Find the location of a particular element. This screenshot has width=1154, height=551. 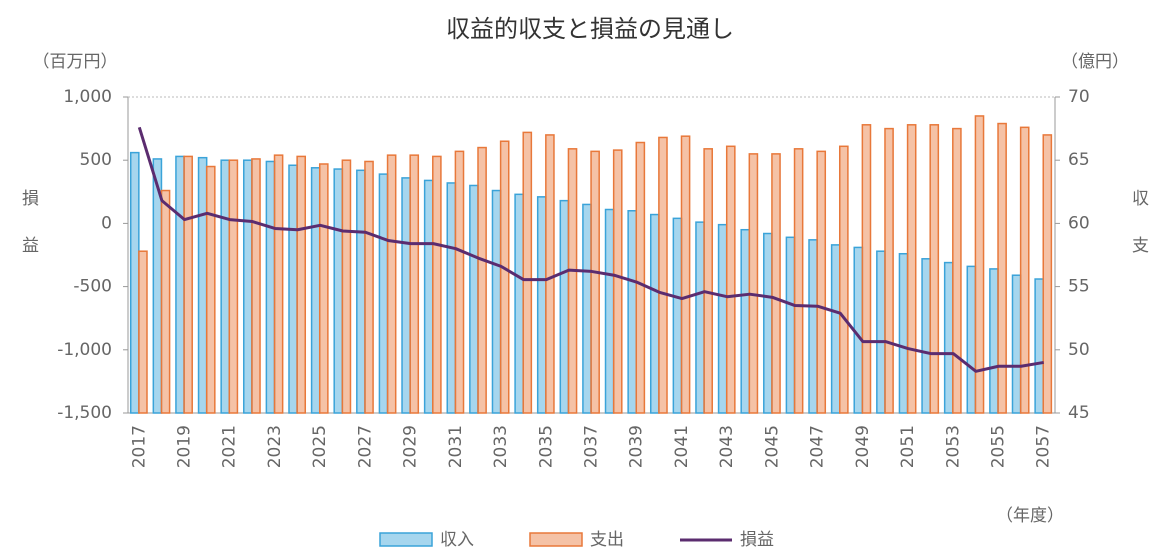

x-tick-label: 2053 is located at coordinates (953, 446).